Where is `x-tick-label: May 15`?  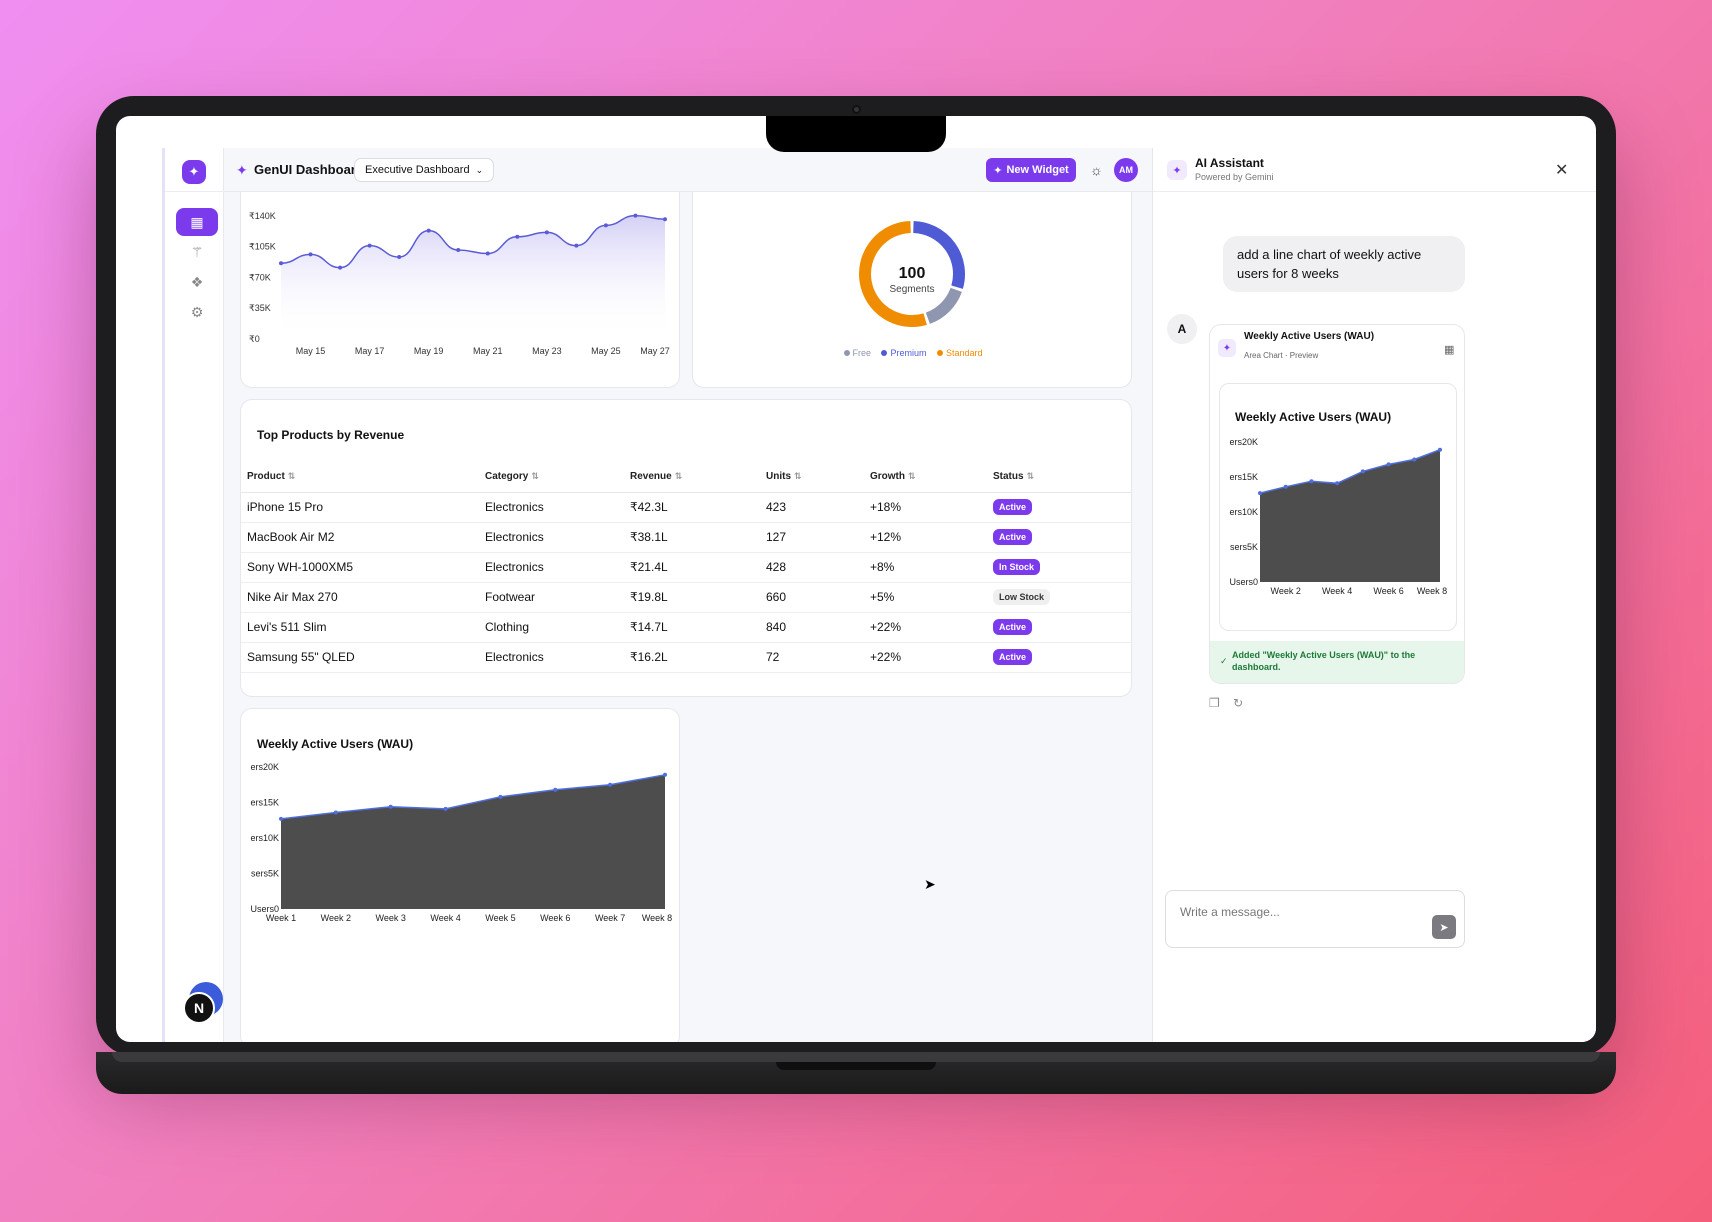
x-tick-label: May 15 is located at coordinates (311, 351).